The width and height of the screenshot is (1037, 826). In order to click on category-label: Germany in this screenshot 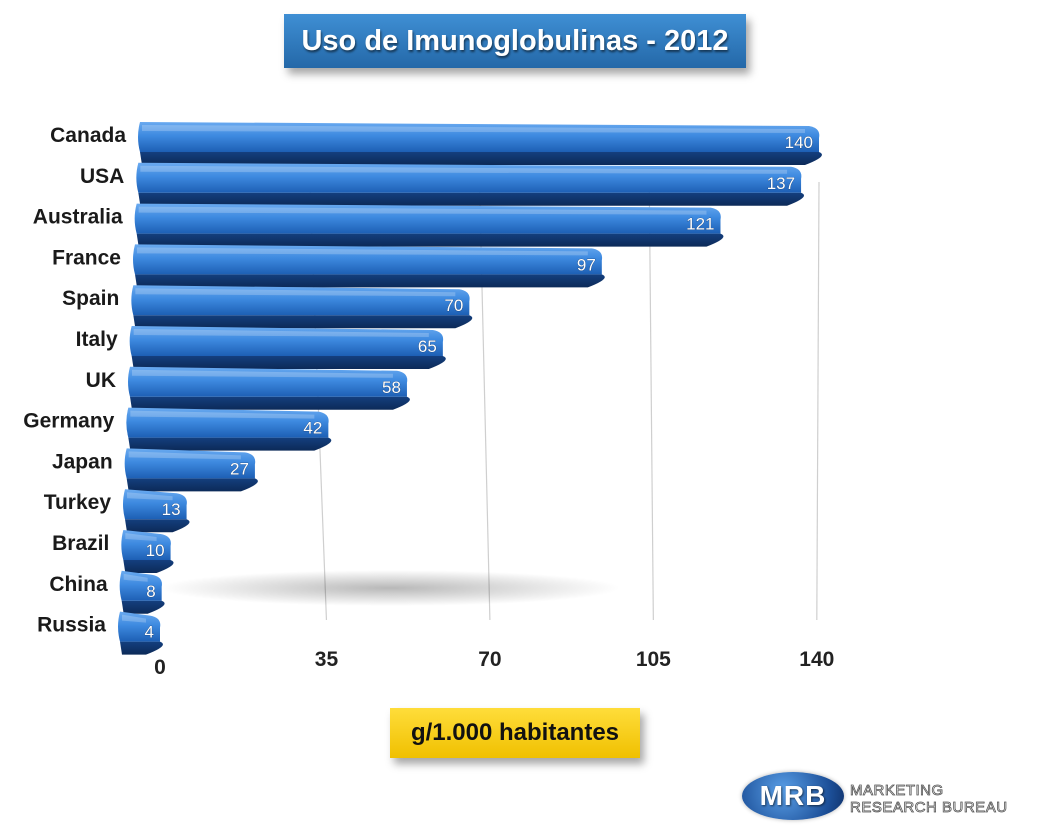, I will do `click(68, 421)`.